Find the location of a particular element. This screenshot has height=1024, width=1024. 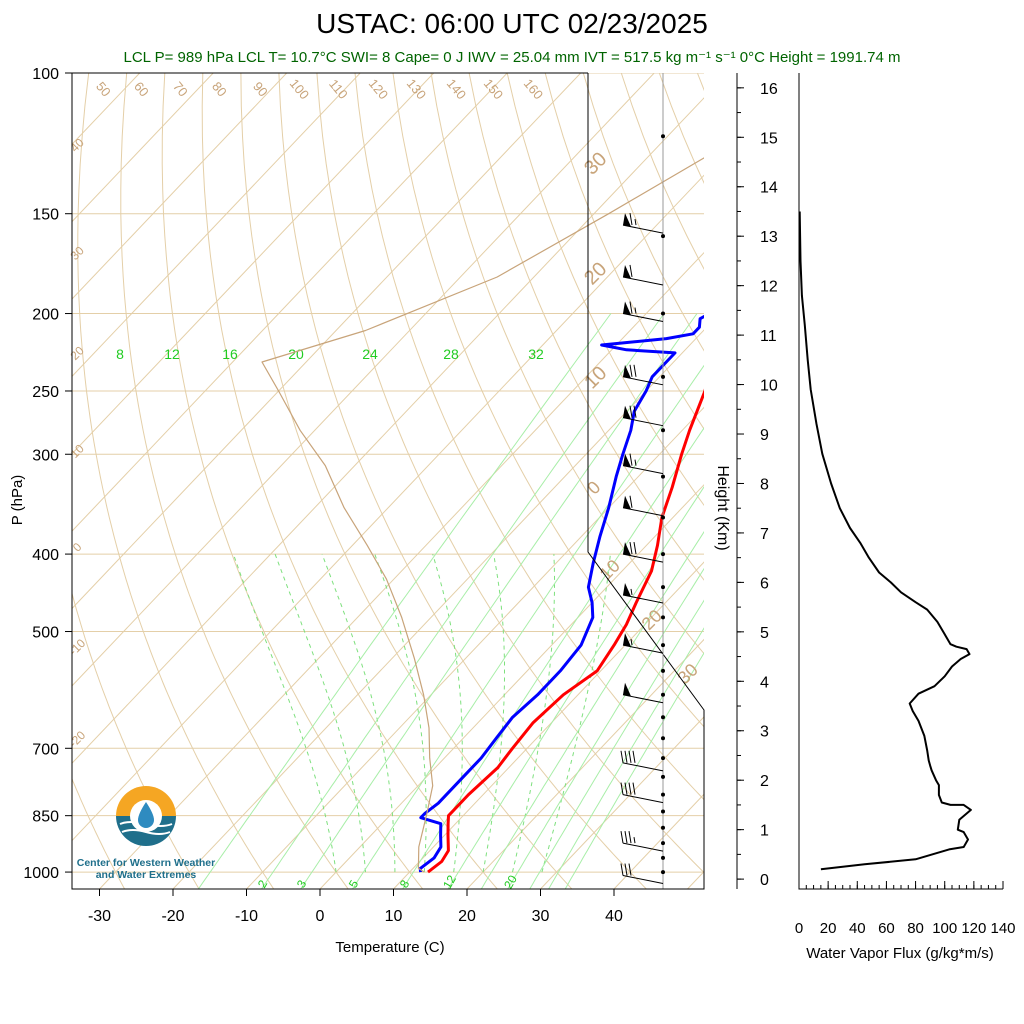

mixing-ratio-label: 28 is located at coordinates (451, 354).